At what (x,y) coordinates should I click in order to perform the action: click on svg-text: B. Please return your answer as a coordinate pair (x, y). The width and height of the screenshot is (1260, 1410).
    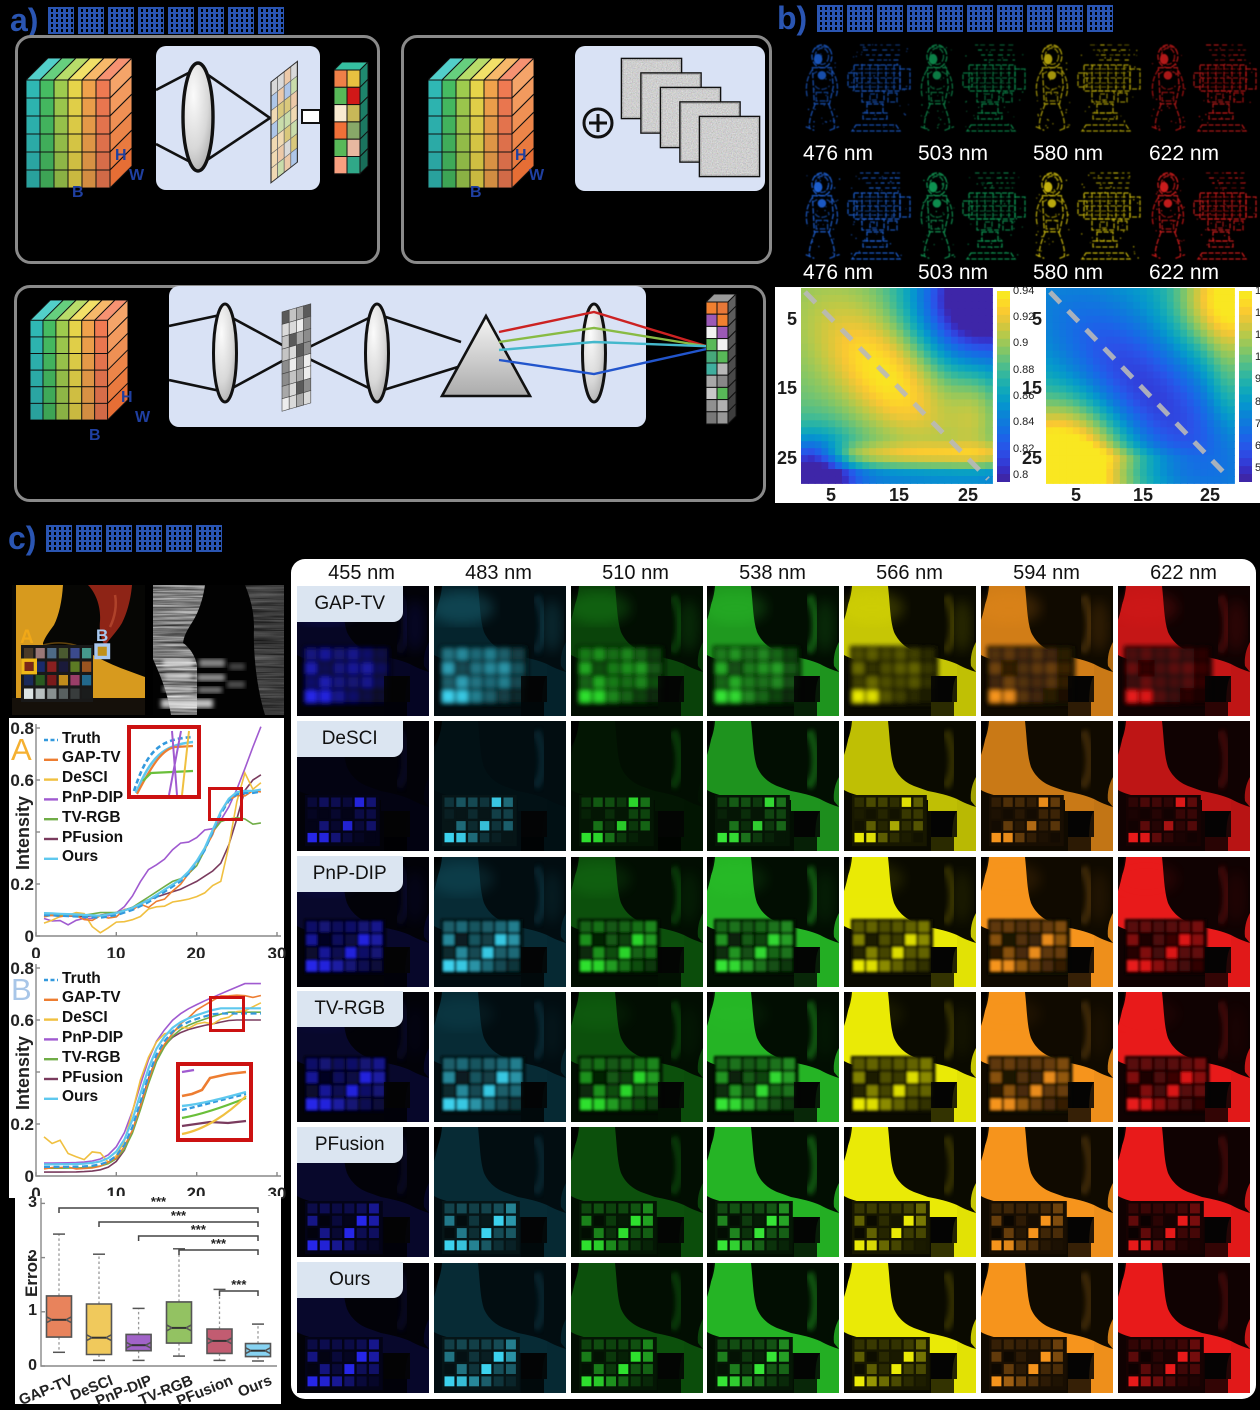
    Looking at the image, I should click on (102, 635).